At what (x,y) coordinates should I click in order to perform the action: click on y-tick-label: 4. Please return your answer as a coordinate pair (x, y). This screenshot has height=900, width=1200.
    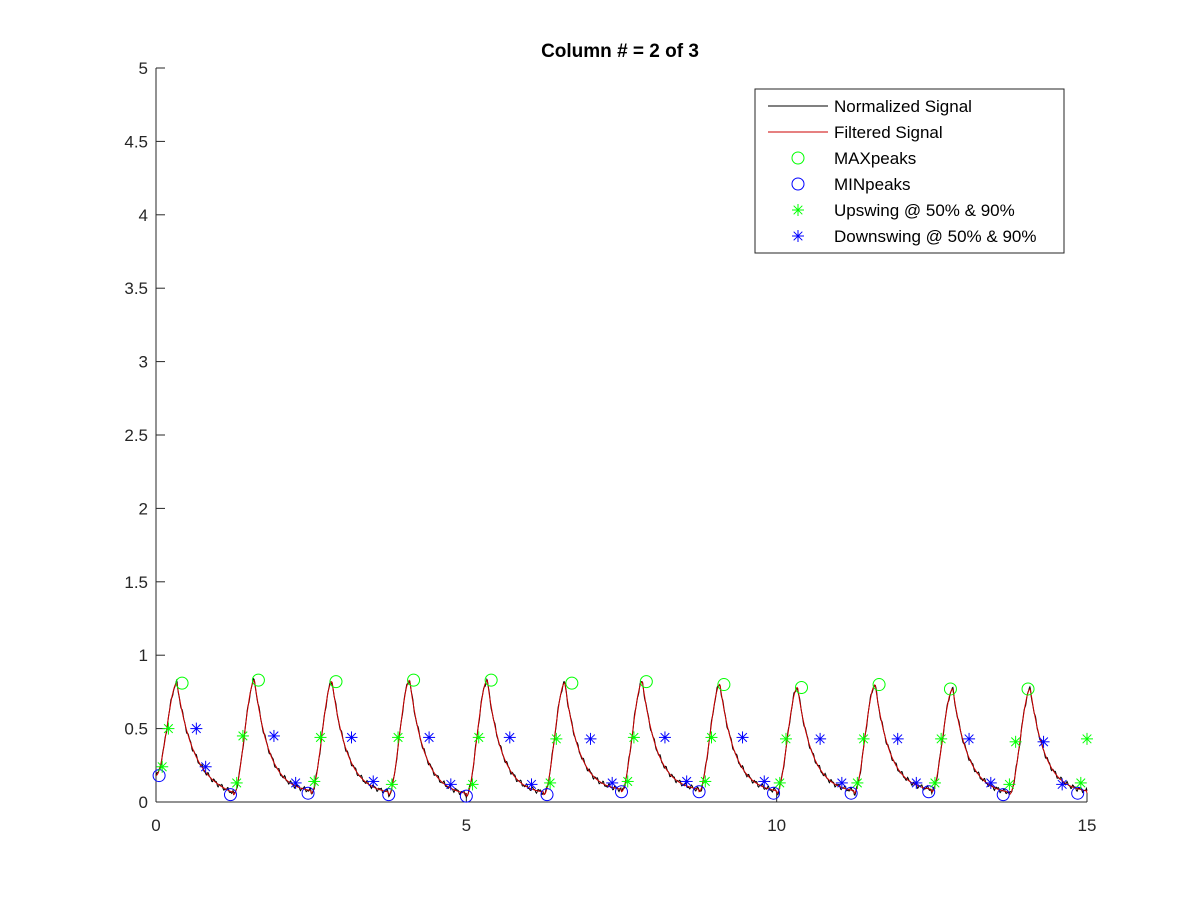
    Looking at the image, I should click on (143, 215).